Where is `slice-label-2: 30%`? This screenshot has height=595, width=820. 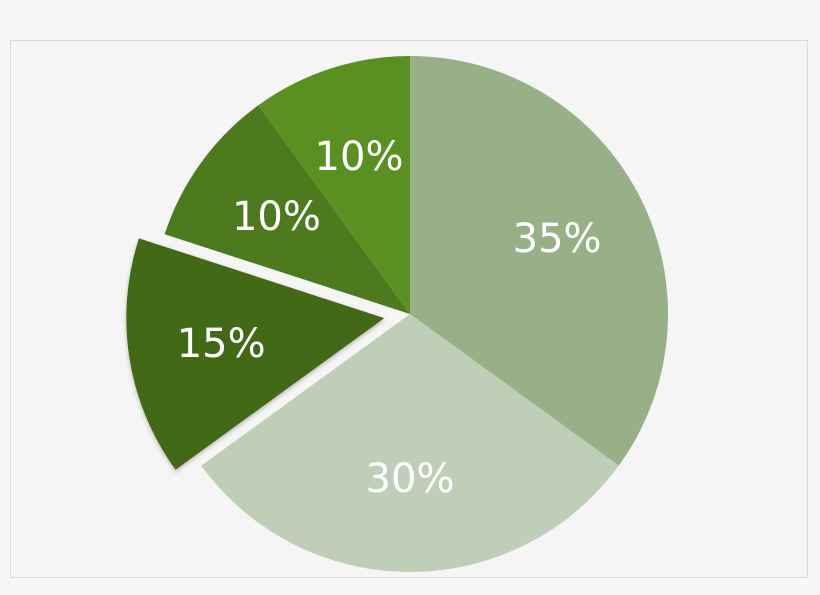 slice-label-2: 30% is located at coordinates (410, 479).